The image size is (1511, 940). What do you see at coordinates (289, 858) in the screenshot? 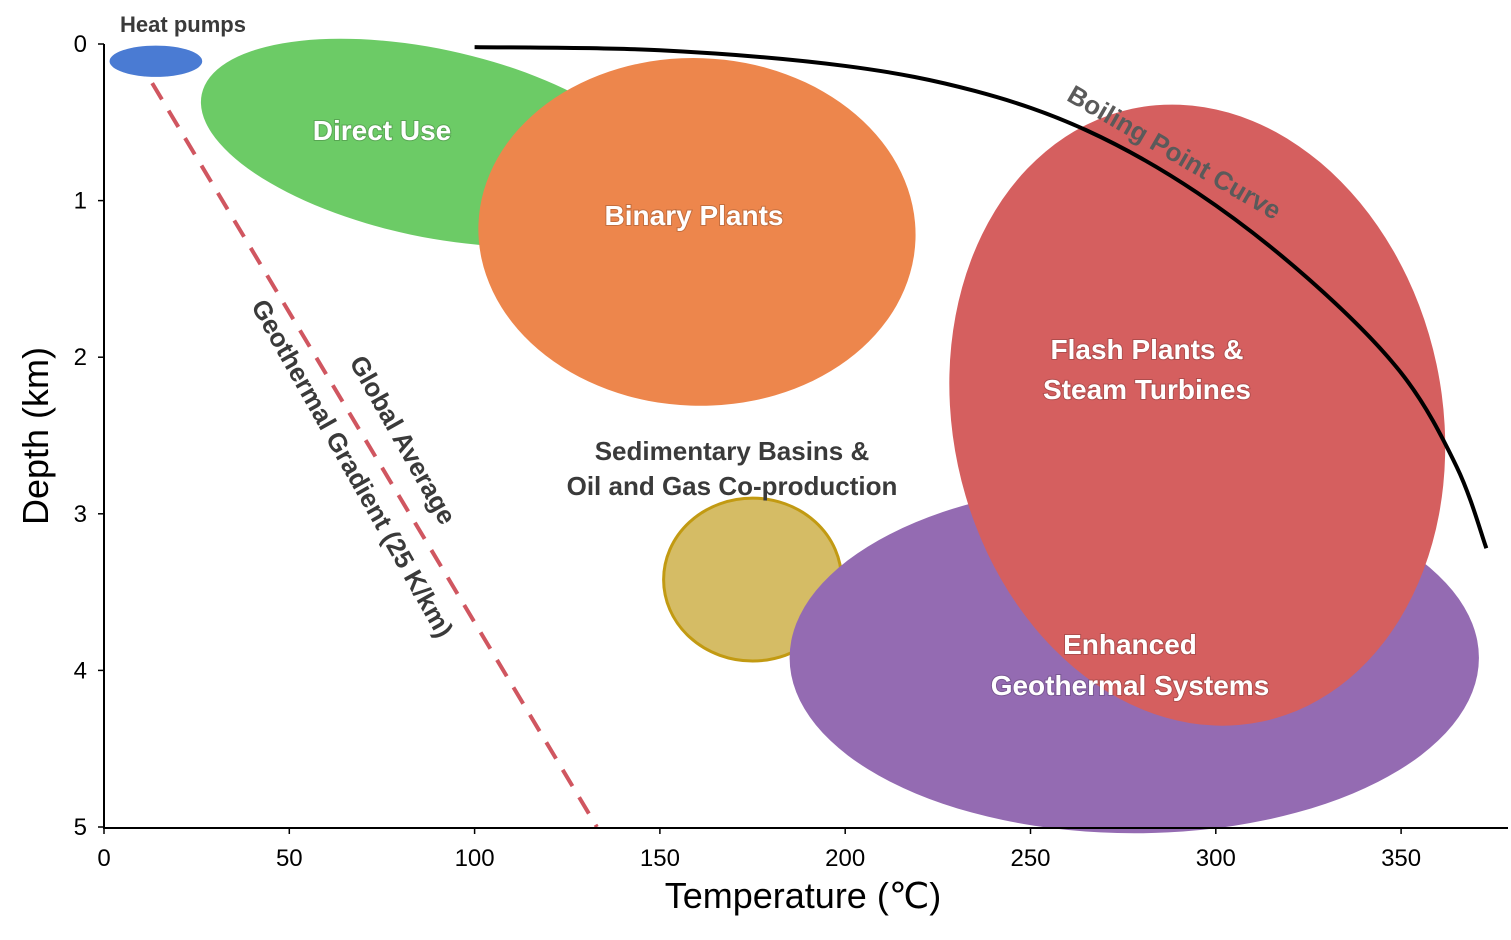
I see `x-tick-label: 50` at bounding box center [289, 858].